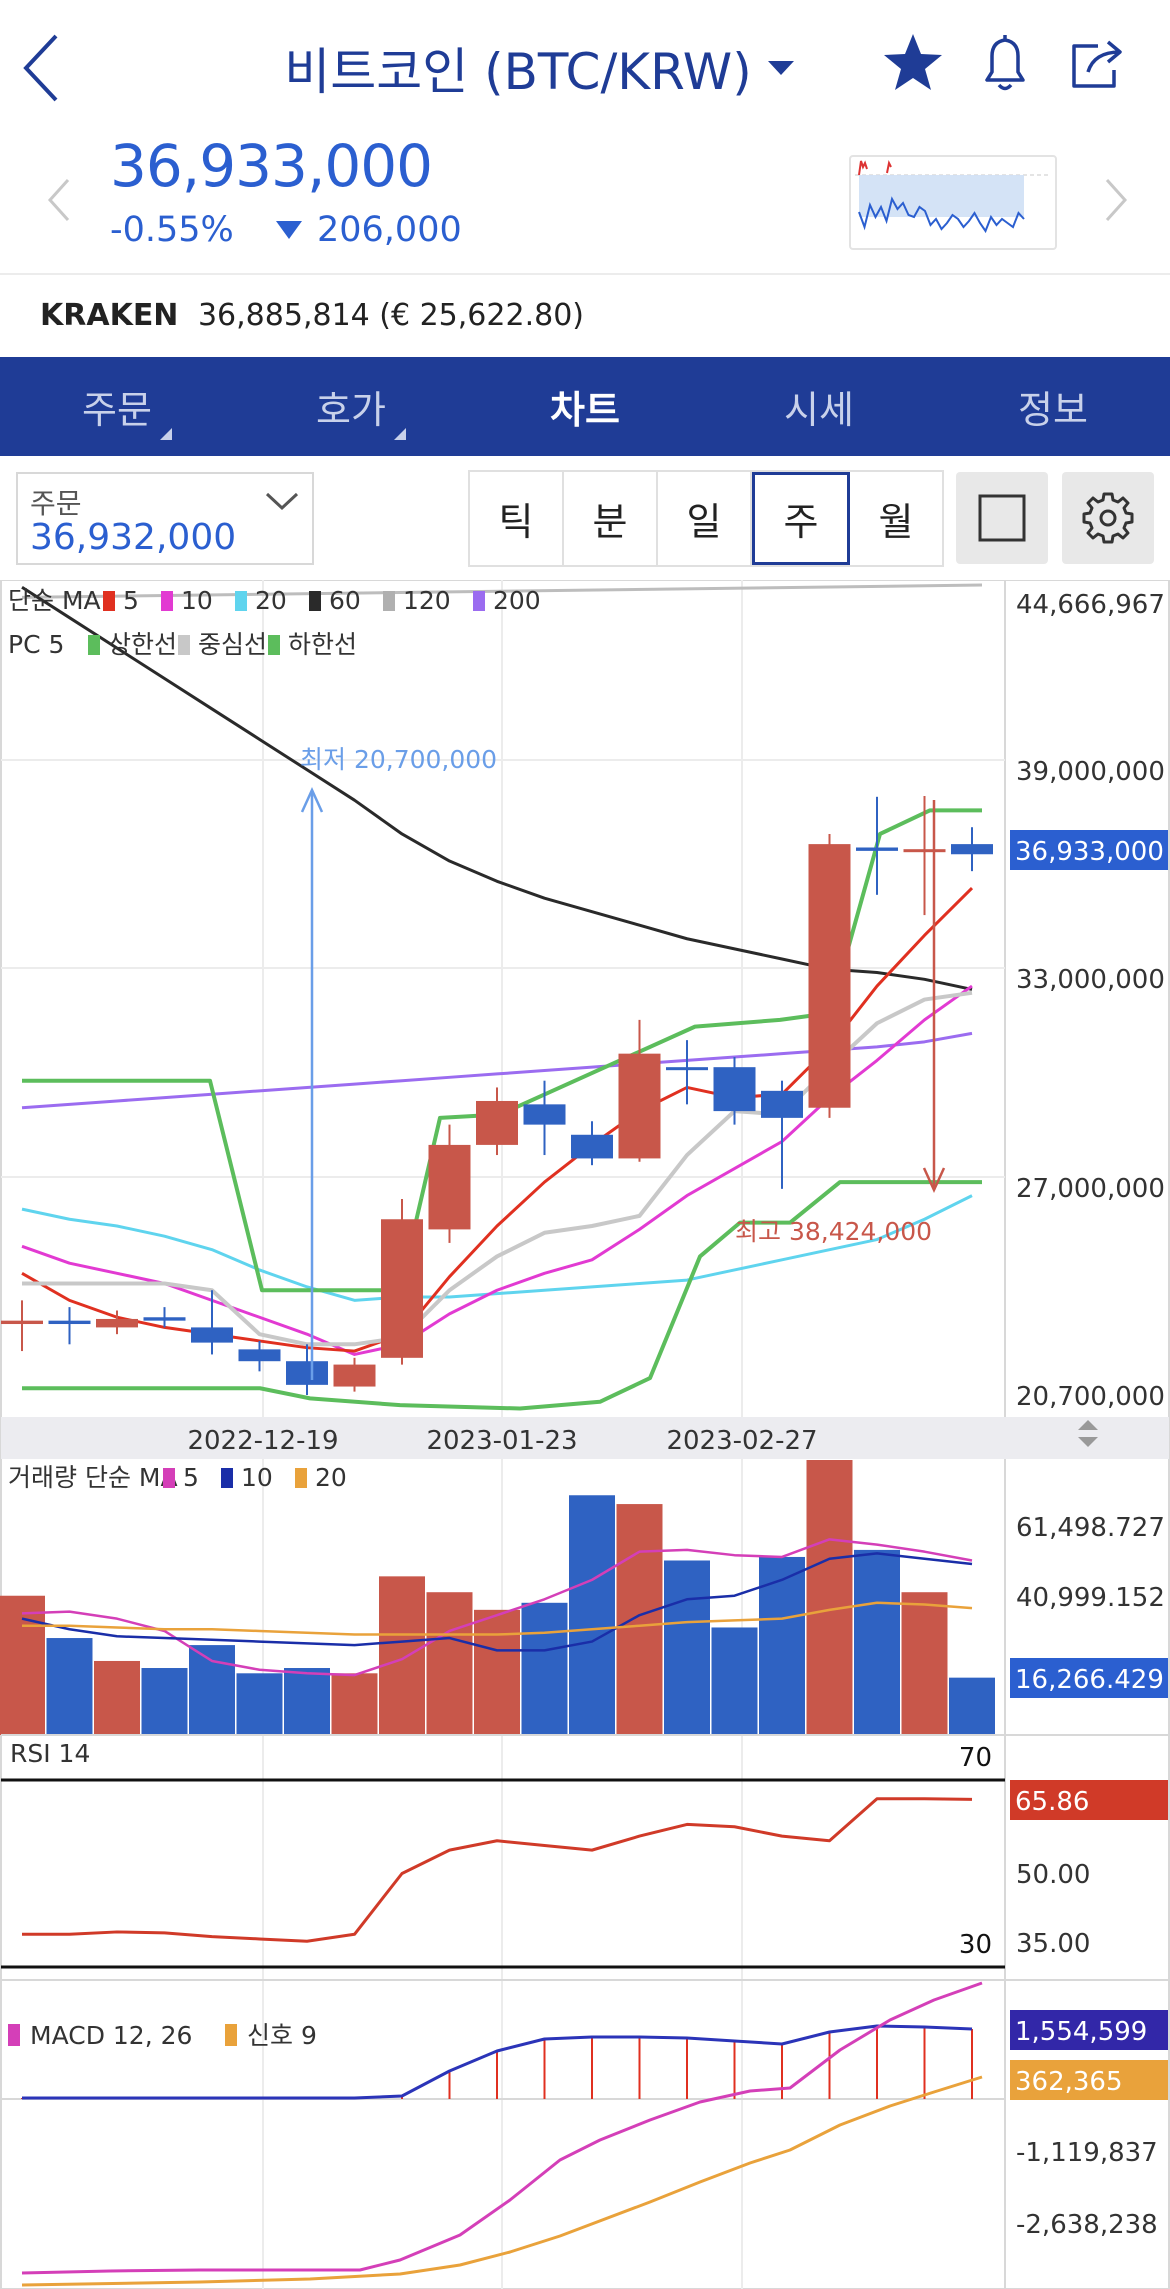  I want to click on macd-axis-label: -1,119,837, so click(1087, 2153).